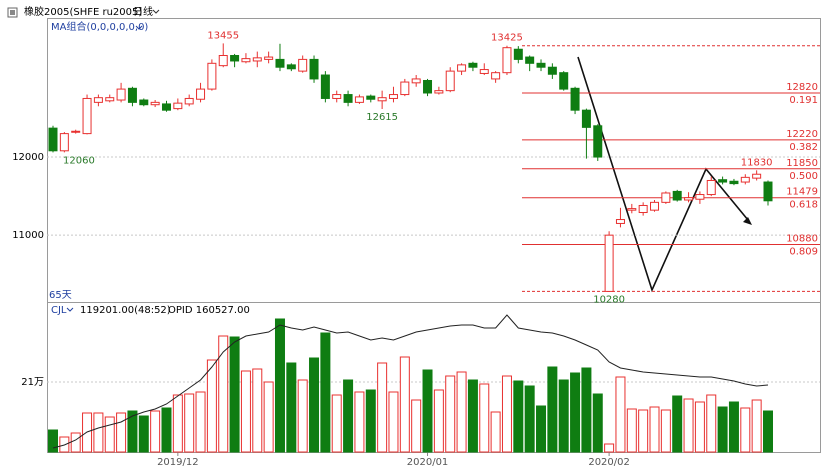 Image resolution: width=829 pixels, height=472 pixels. I want to click on window-icon, so click(12, 12).